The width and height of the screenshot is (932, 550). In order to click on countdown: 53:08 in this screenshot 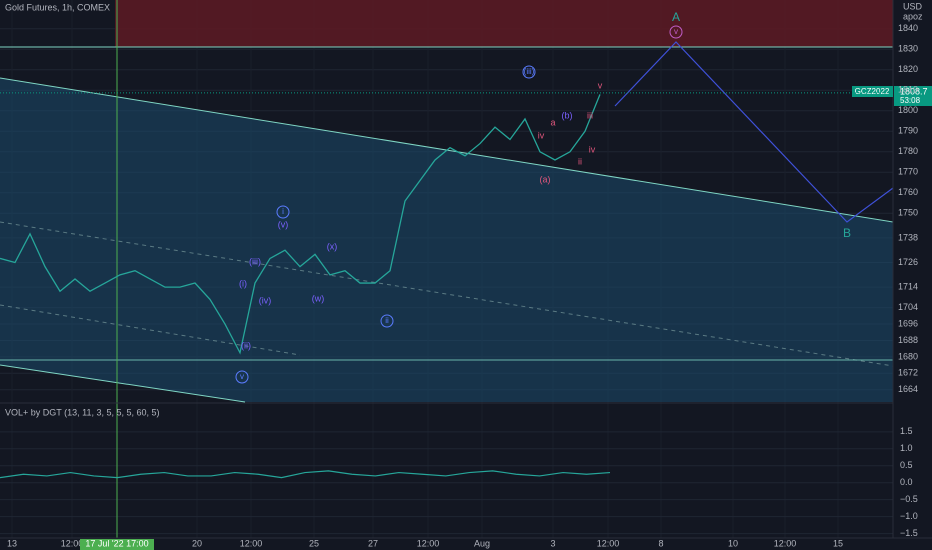, I will do `click(910, 100)`.